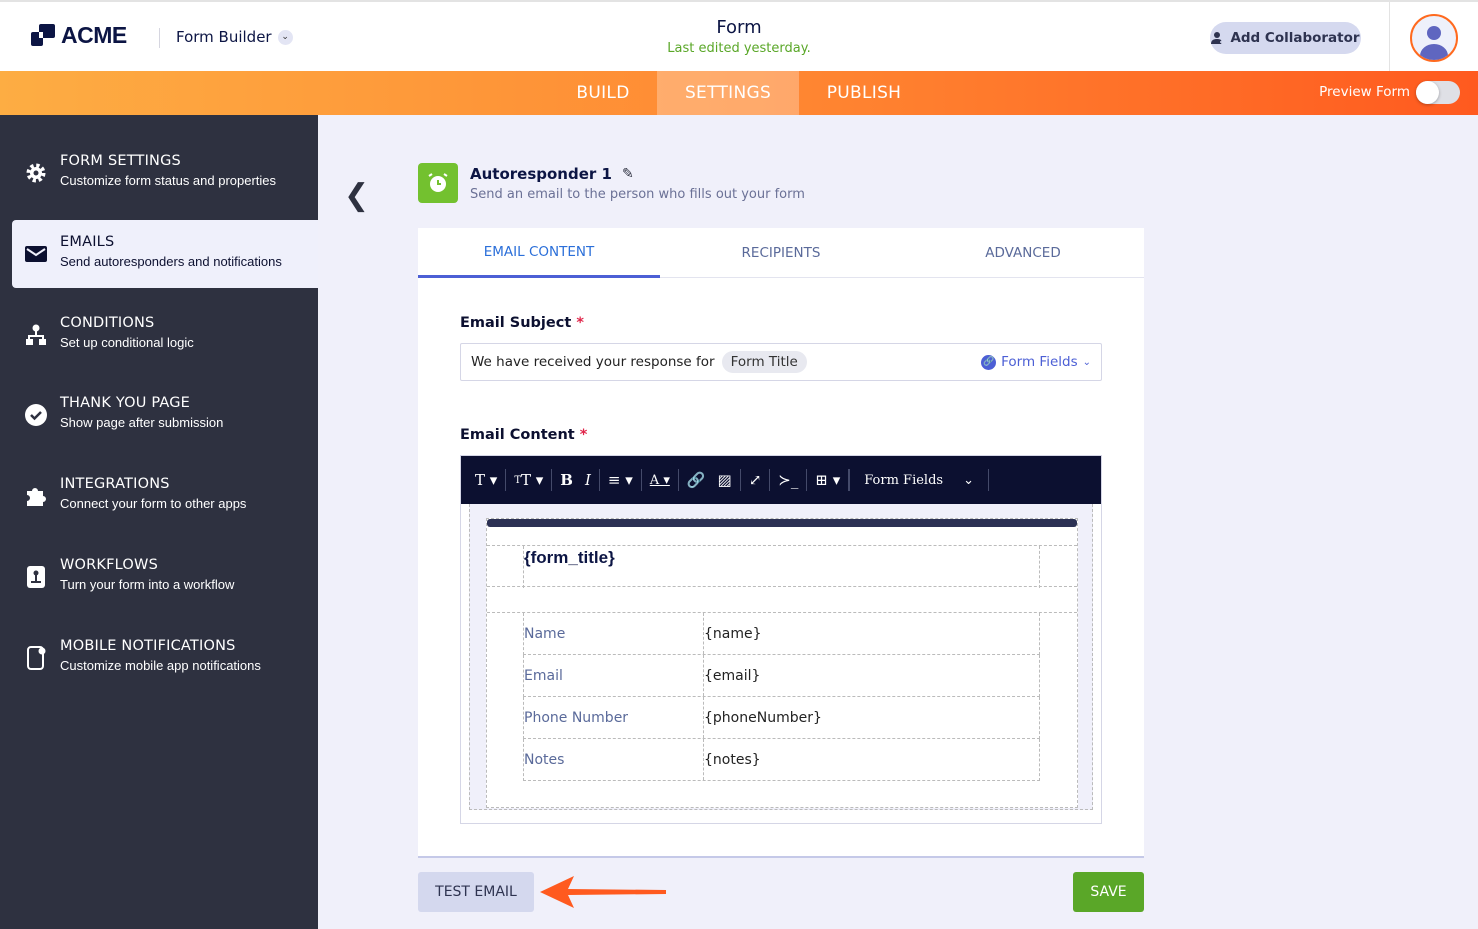  I want to click on subject-text: We have received your response for, so click(593, 362).